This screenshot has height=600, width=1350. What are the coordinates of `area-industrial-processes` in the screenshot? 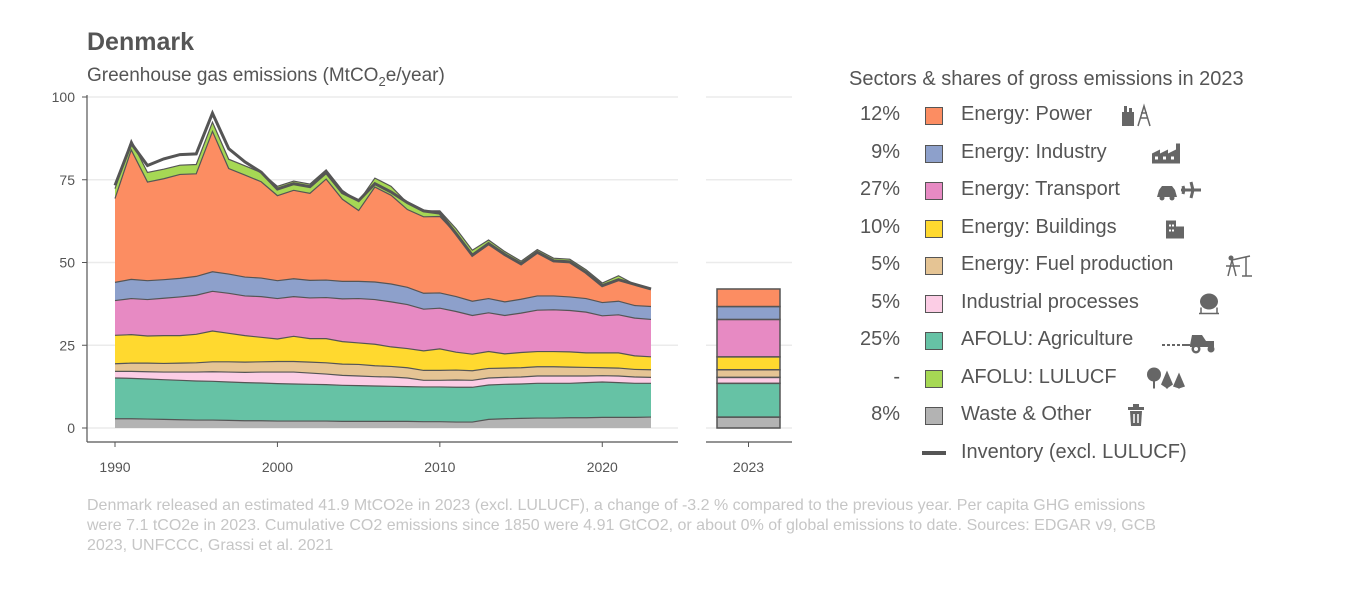 It's located at (383, 379).